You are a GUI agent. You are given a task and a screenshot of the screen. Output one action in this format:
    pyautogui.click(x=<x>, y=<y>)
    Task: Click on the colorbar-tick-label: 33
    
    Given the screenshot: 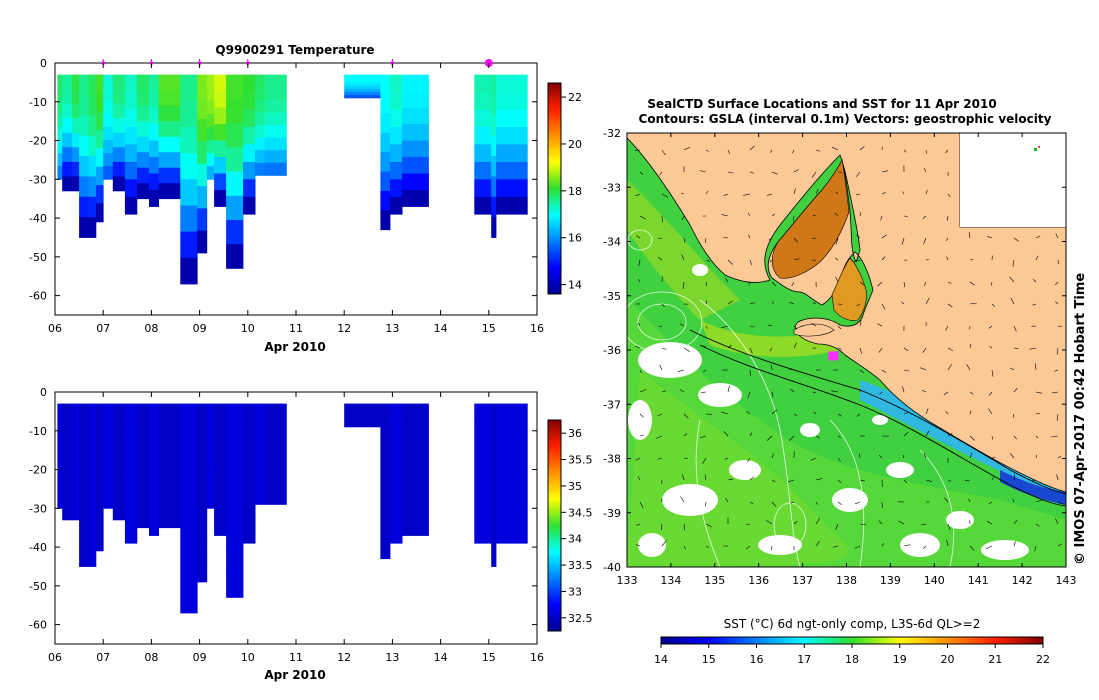 What is the action you would take?
    pyautogui.click(x=575, y=591)
    